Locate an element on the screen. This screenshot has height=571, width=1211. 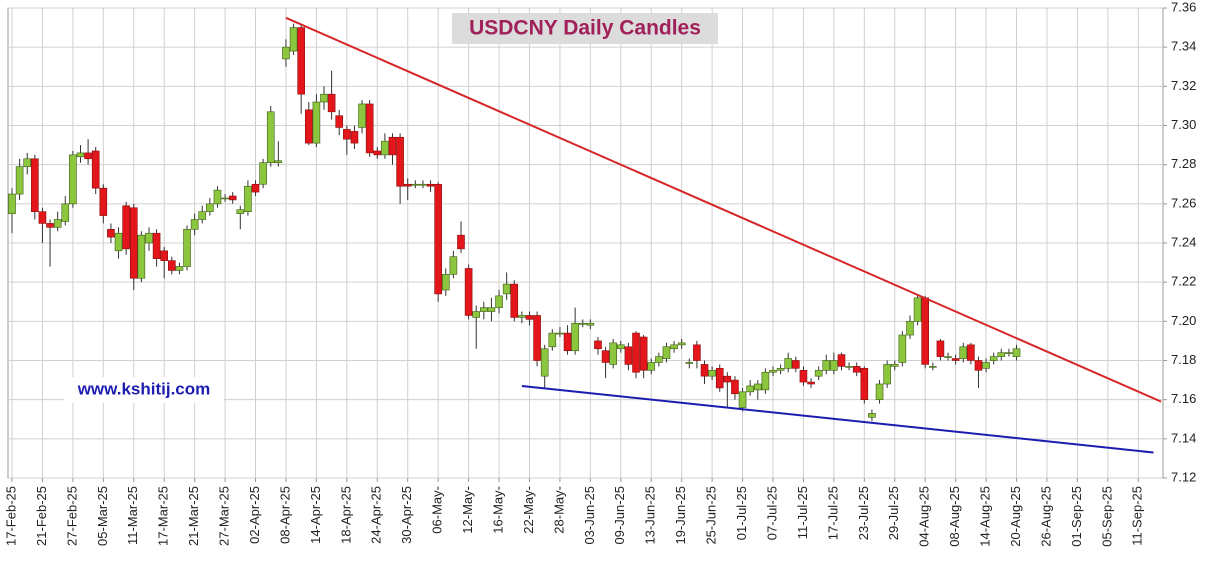
x-tick-label: 27-Mar-25 is located at coordinates (224, 516).